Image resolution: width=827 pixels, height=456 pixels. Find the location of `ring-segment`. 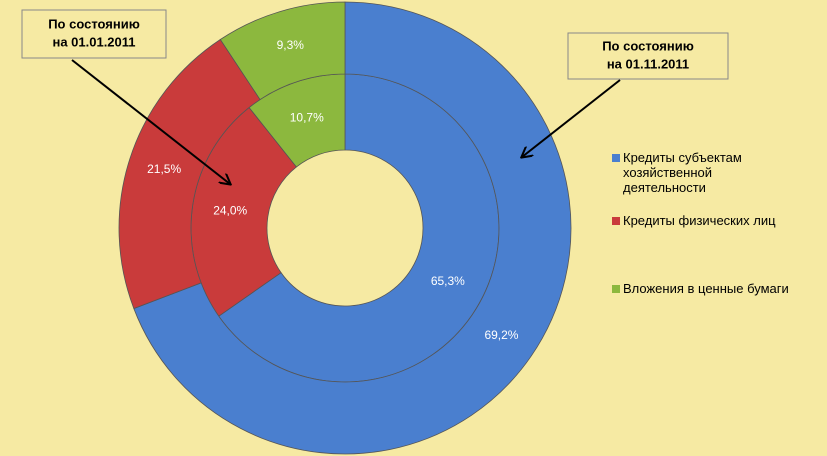

ring-segment is located at coordinates (282, 51).